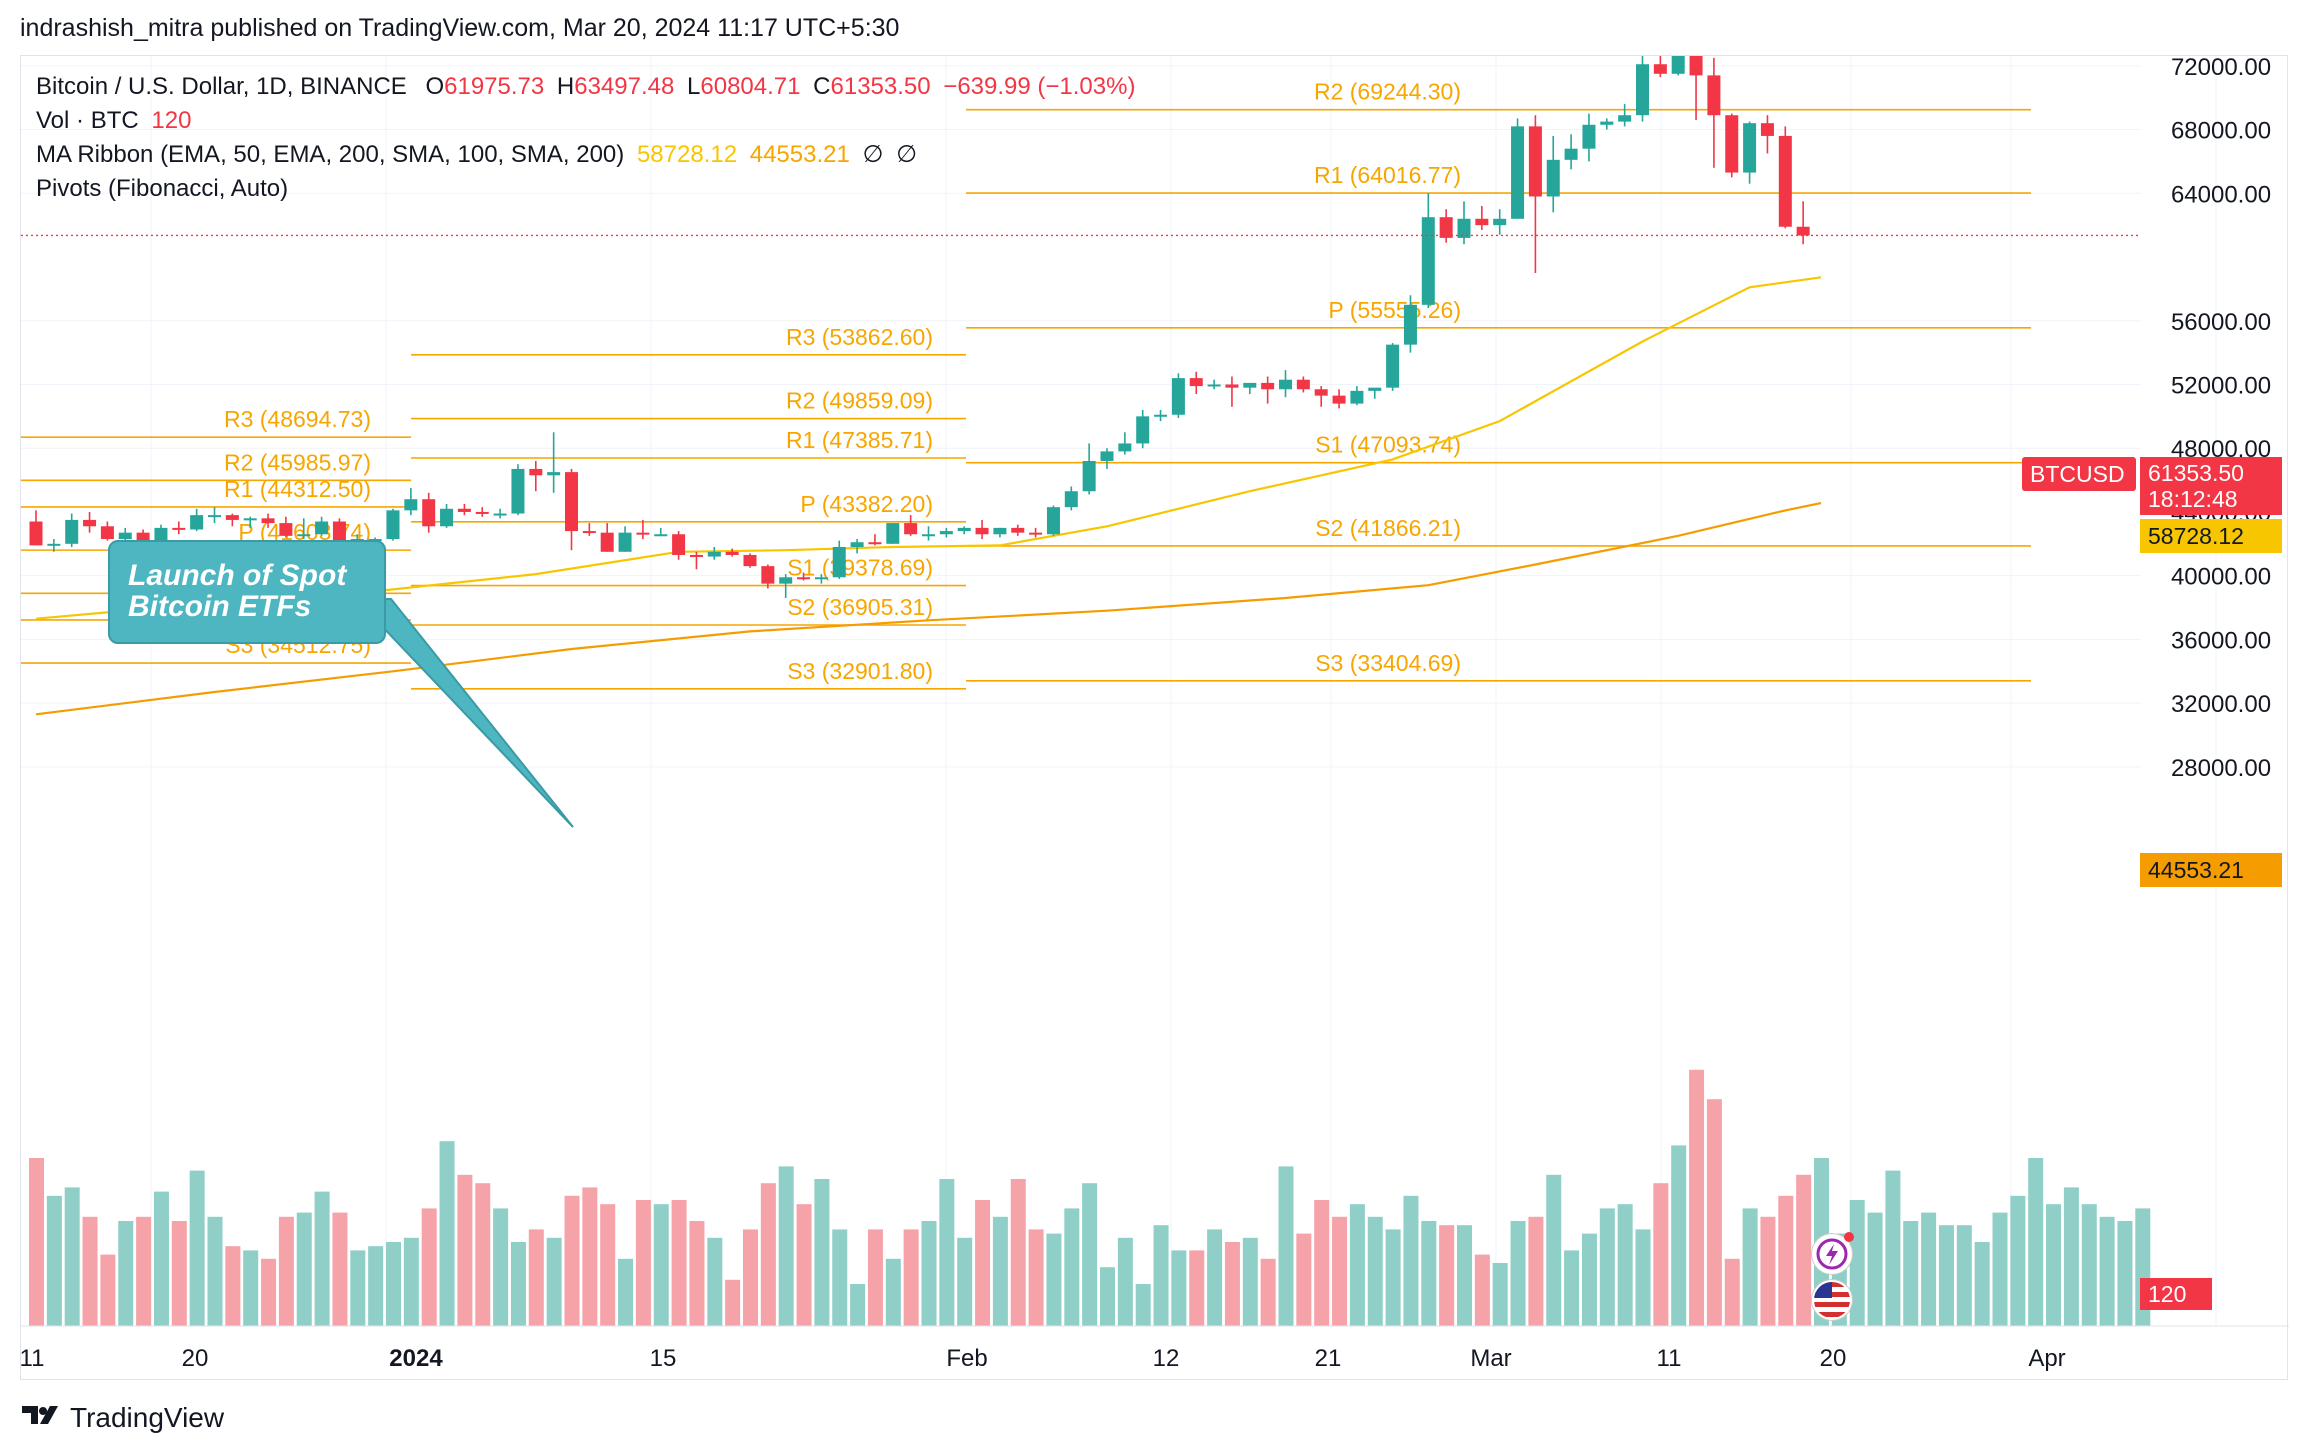 The width and height of the screenshot is (2308, 1452). What do you see at coordinates (1833, 1253) in the screenshot?
I see `lightning-icon` at bounding box center [1833, 1253].